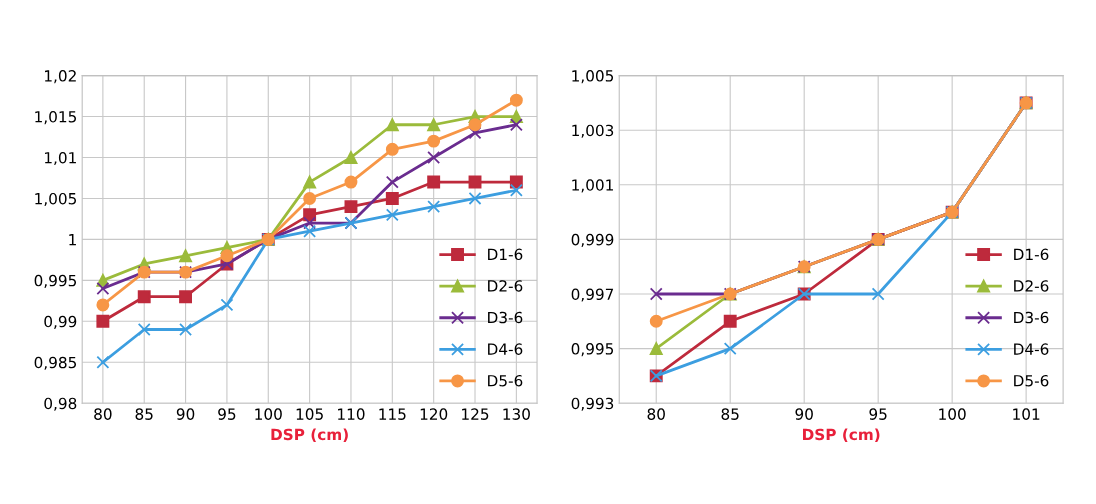  Describe the element at coordinates (592, 240) in the screenshot. I see `y-tick-label: 0,999` at that location.